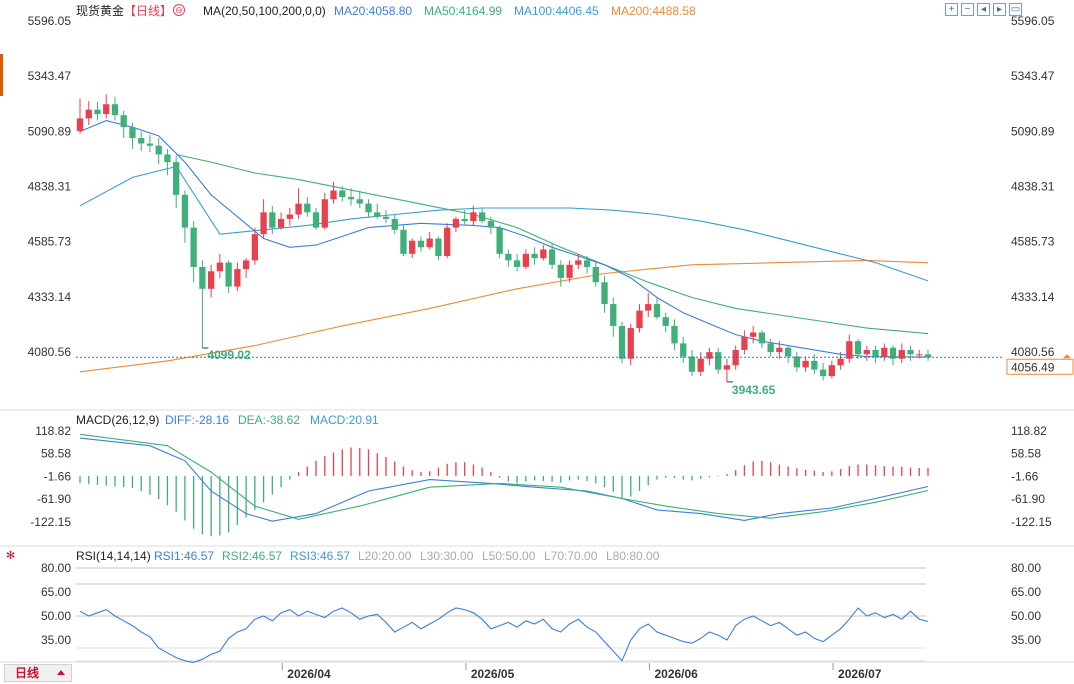 This screenshot has height=684, width=1074. I want to click on zoom-in-icon: +, so click(951, 9).